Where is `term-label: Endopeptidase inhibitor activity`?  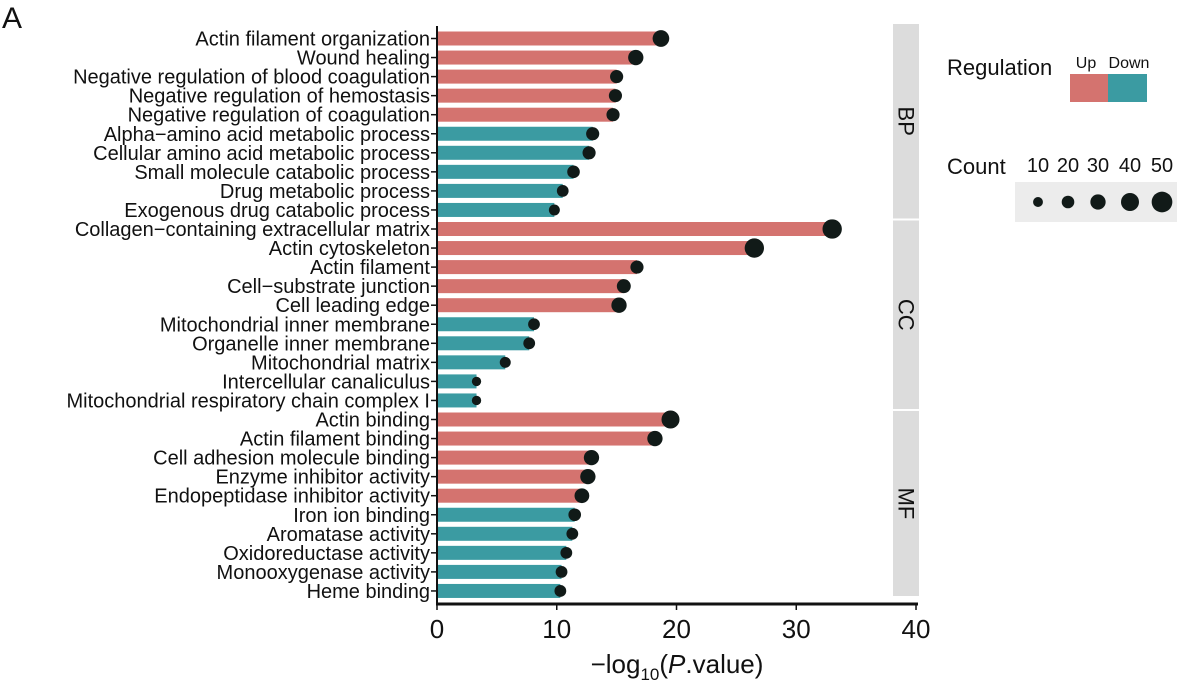
term-label: Endopeptidase inhibitor activity is located at coordinates (292, 497).